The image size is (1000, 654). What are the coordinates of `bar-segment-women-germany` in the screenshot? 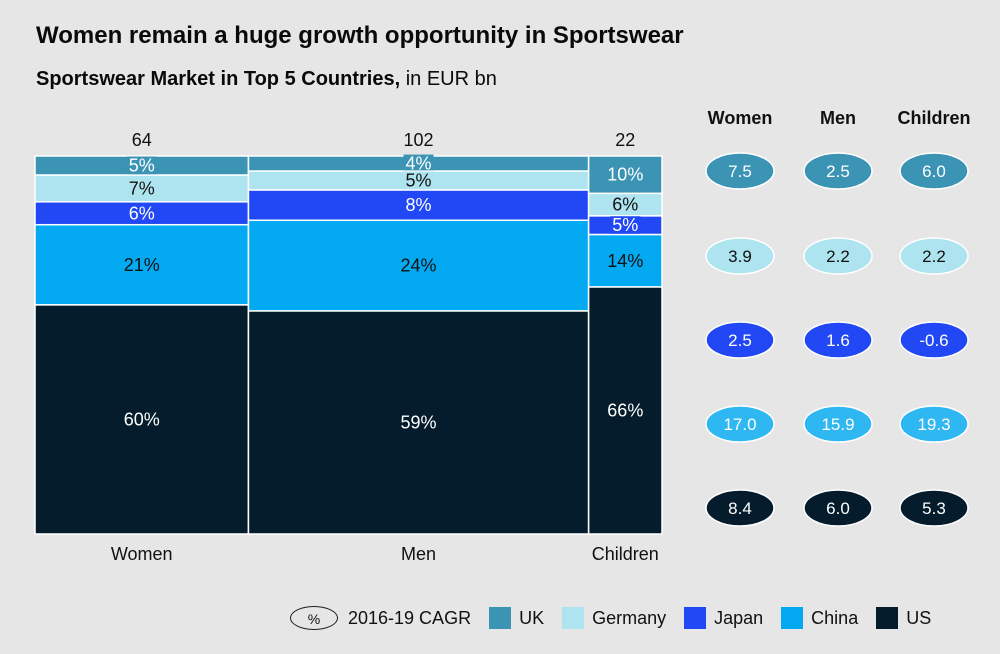 It's located at (142, 188).